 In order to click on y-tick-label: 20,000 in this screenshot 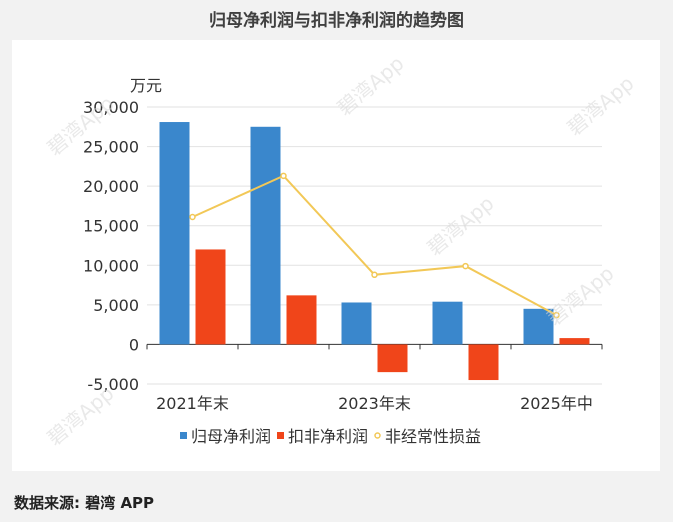, I will do `click(111, 186)`.